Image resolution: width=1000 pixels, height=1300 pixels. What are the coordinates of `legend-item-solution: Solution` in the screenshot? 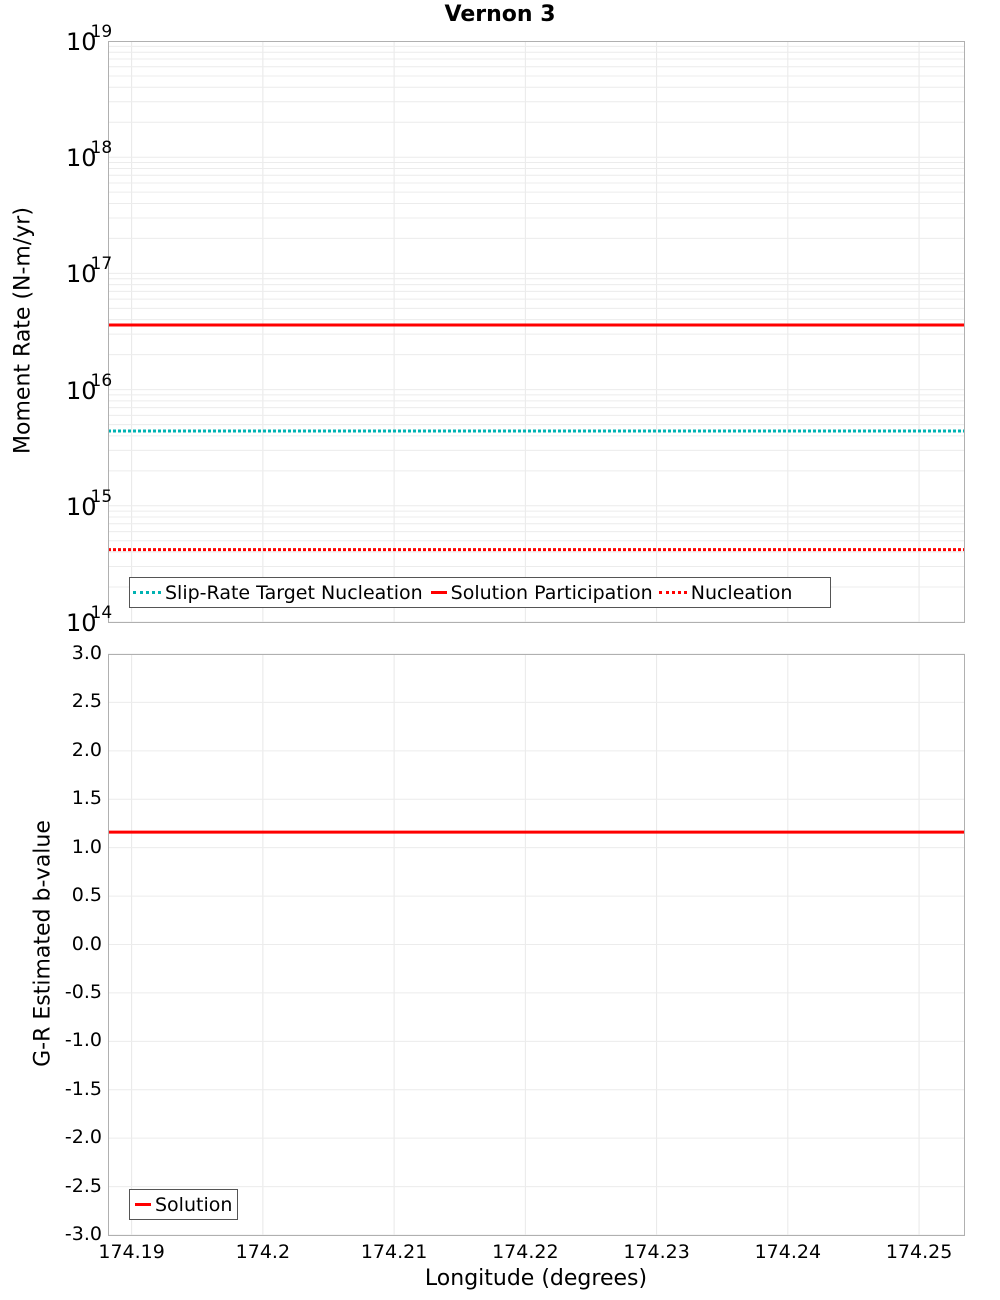 It's located at (182, 1205).